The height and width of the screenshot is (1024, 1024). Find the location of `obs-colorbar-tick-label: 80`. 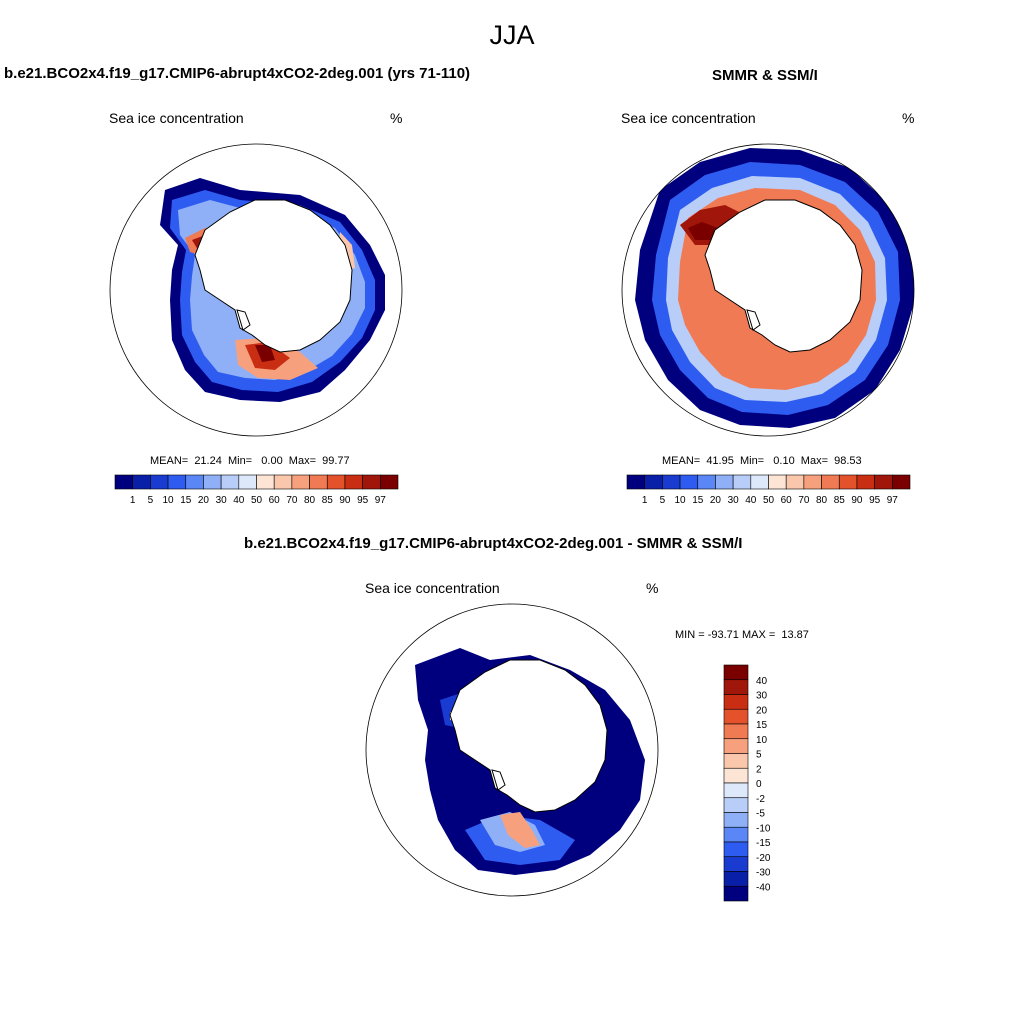

obs-colorbar-tick-label: 80 is located at coordinates (822, 500).